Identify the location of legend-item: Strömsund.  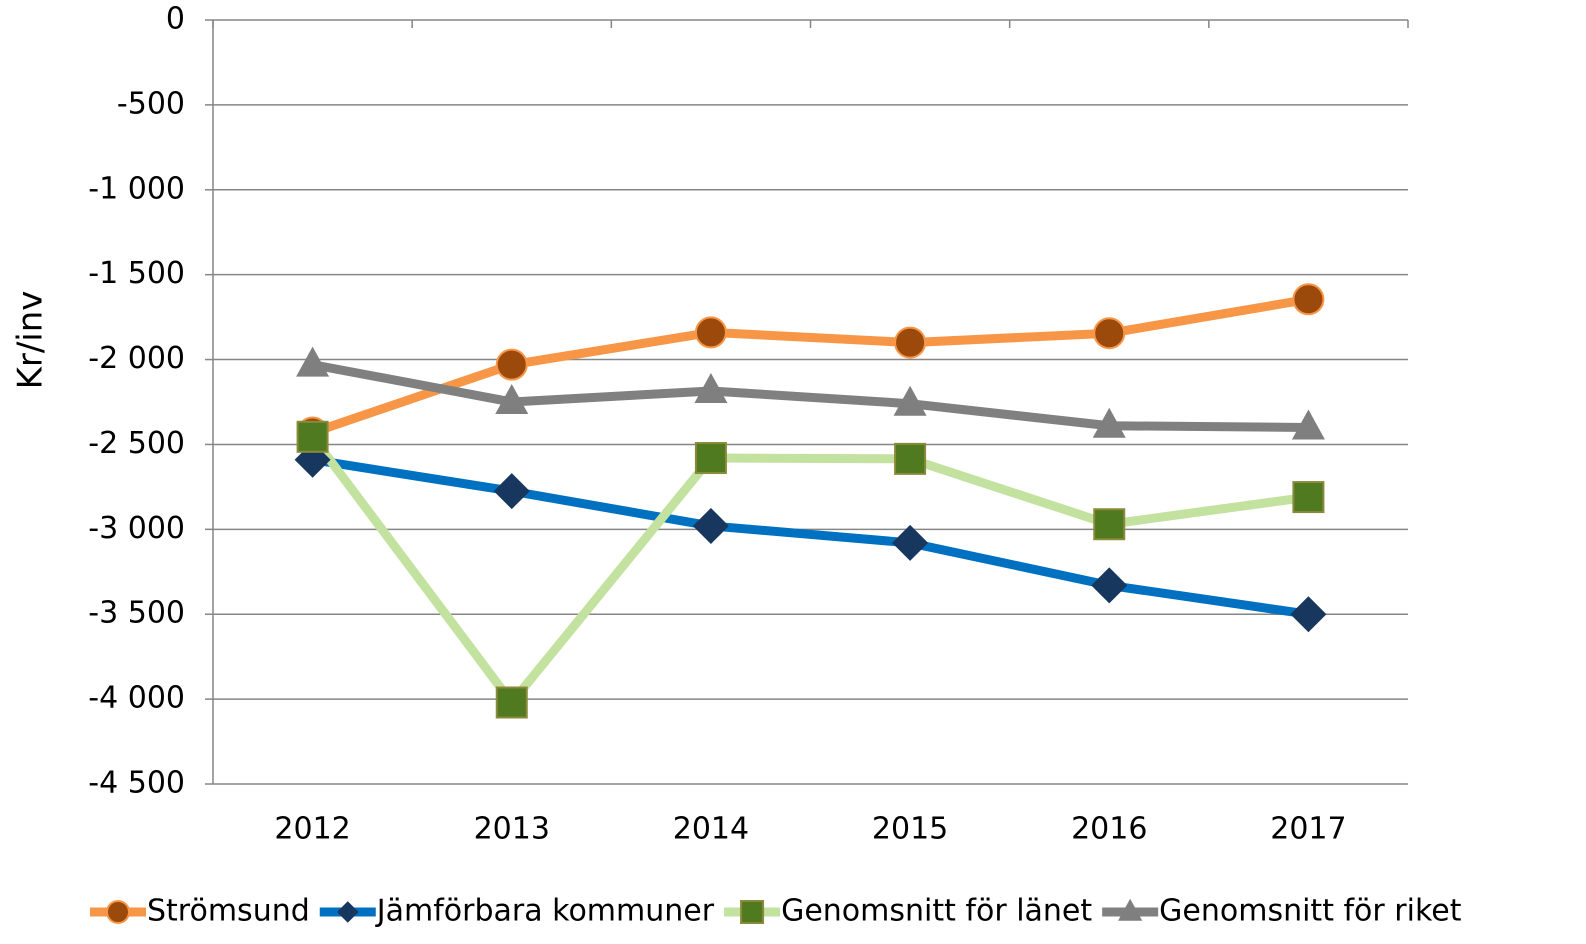
(200, 911).